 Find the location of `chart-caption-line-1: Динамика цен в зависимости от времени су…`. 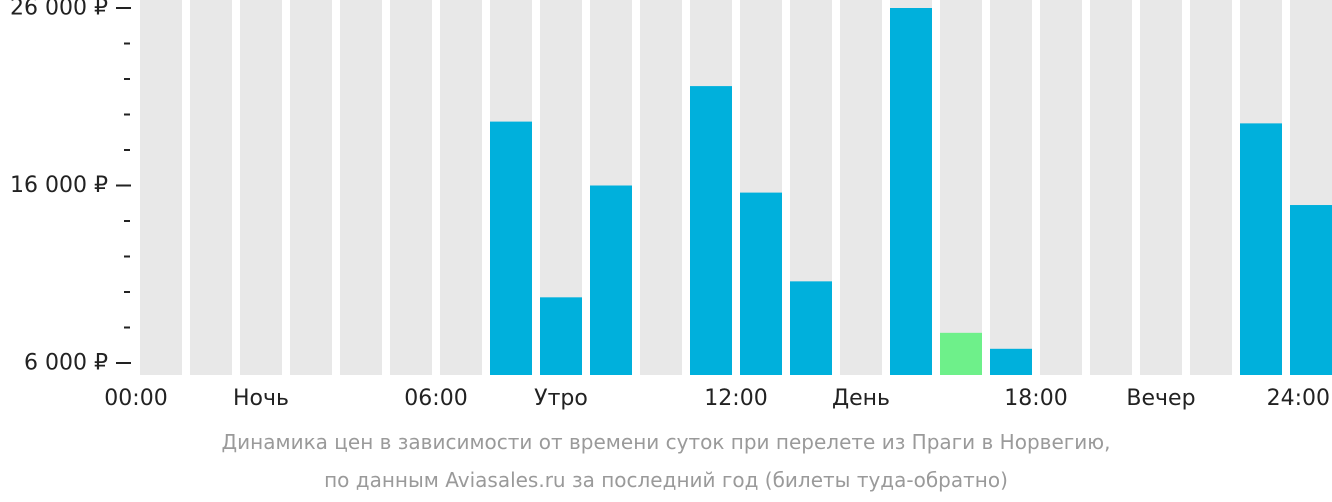

chart-caption-line-1: Динамика цен в зависимости от времени су… is located at coordinates (666, 442).